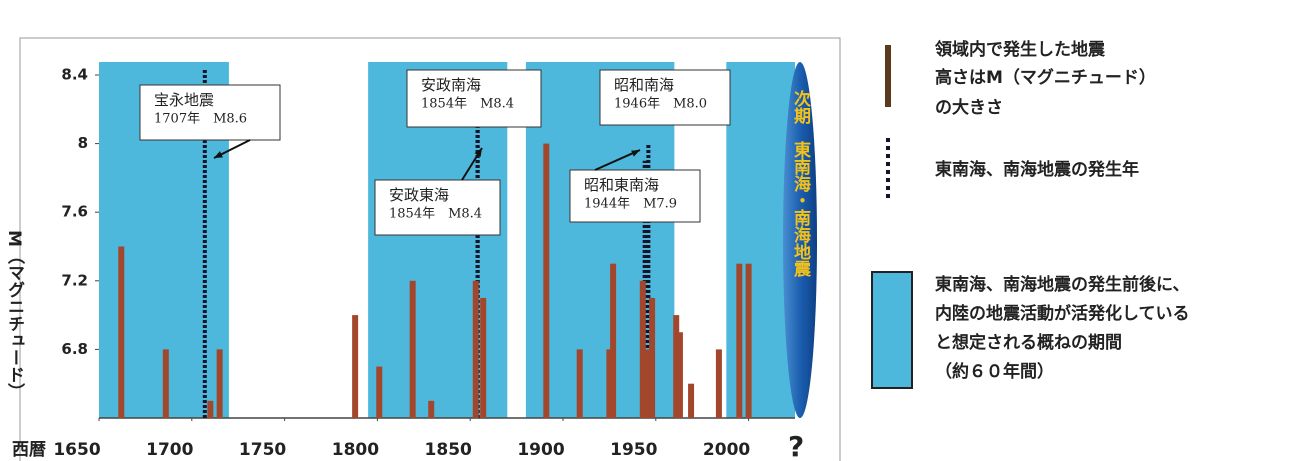 This screenshot has height=461, width=1303. I want to click on legend-text: （約６０年間）, so click(994, 371).